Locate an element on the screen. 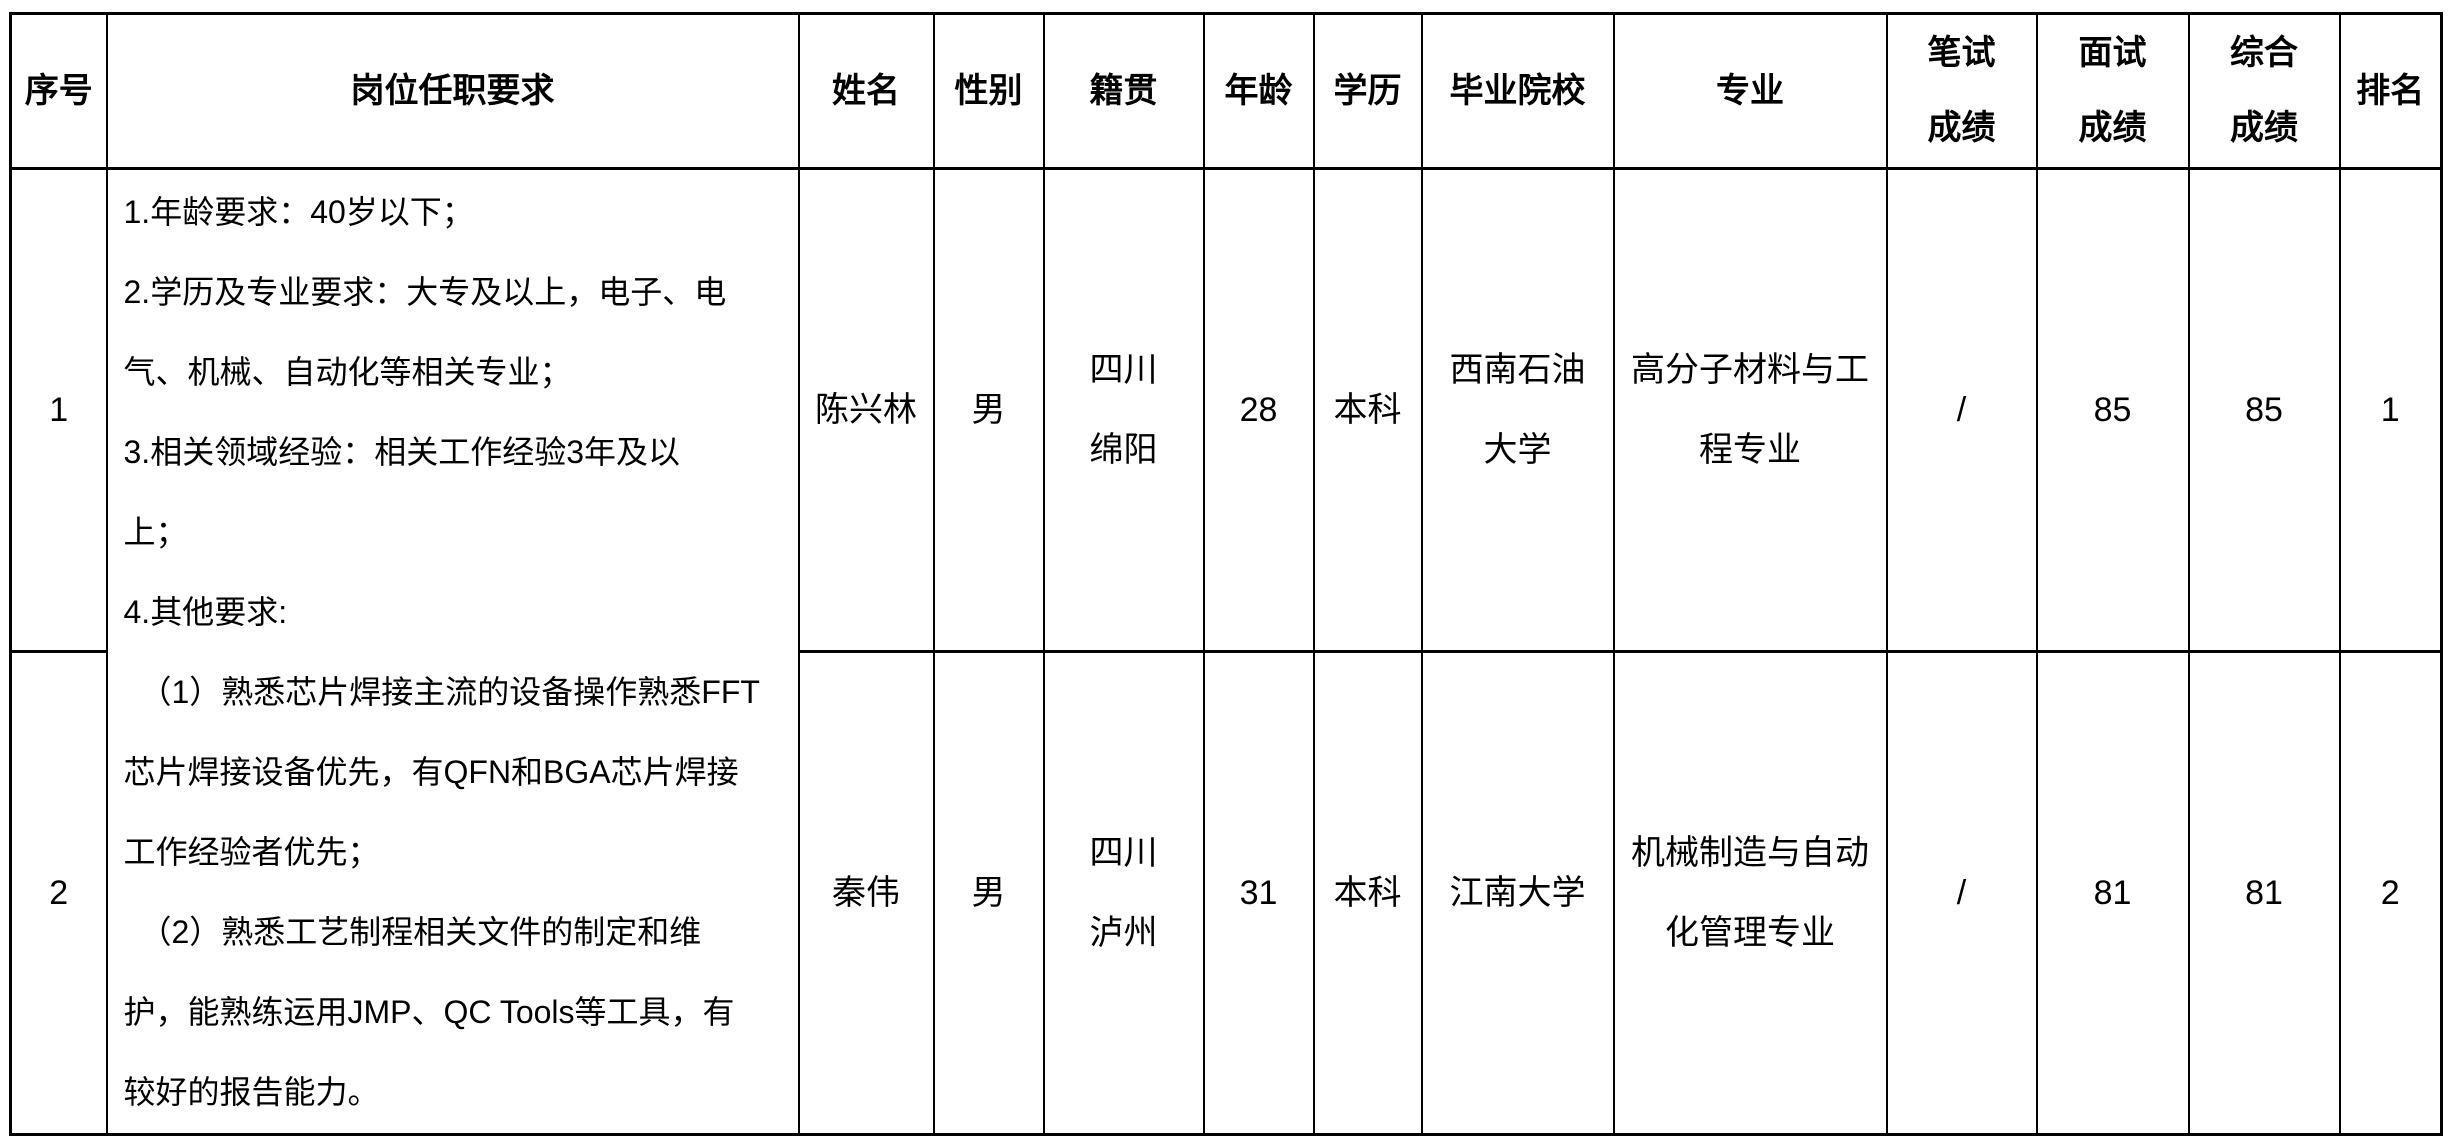 The height and width of the screenshot is (1144, 2451). header-education: 学历 is located at coordinates (1367, 91).